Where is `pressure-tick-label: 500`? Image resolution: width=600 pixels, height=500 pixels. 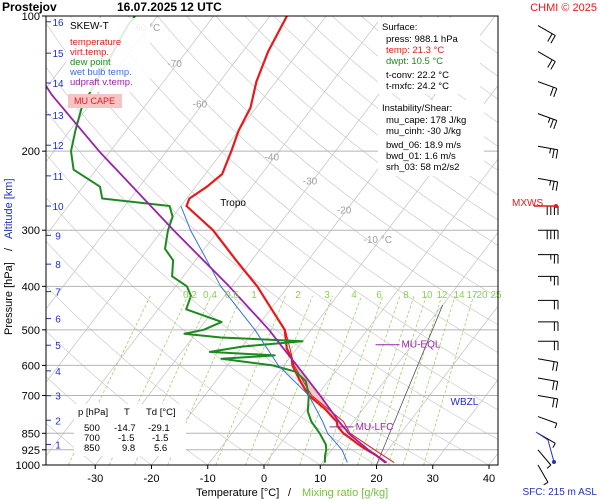
pressure-tick-label: 500 is located at coordinates (31, 331).